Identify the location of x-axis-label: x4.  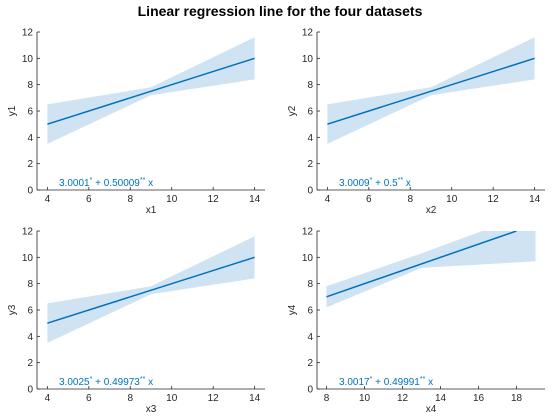
(431, 409).